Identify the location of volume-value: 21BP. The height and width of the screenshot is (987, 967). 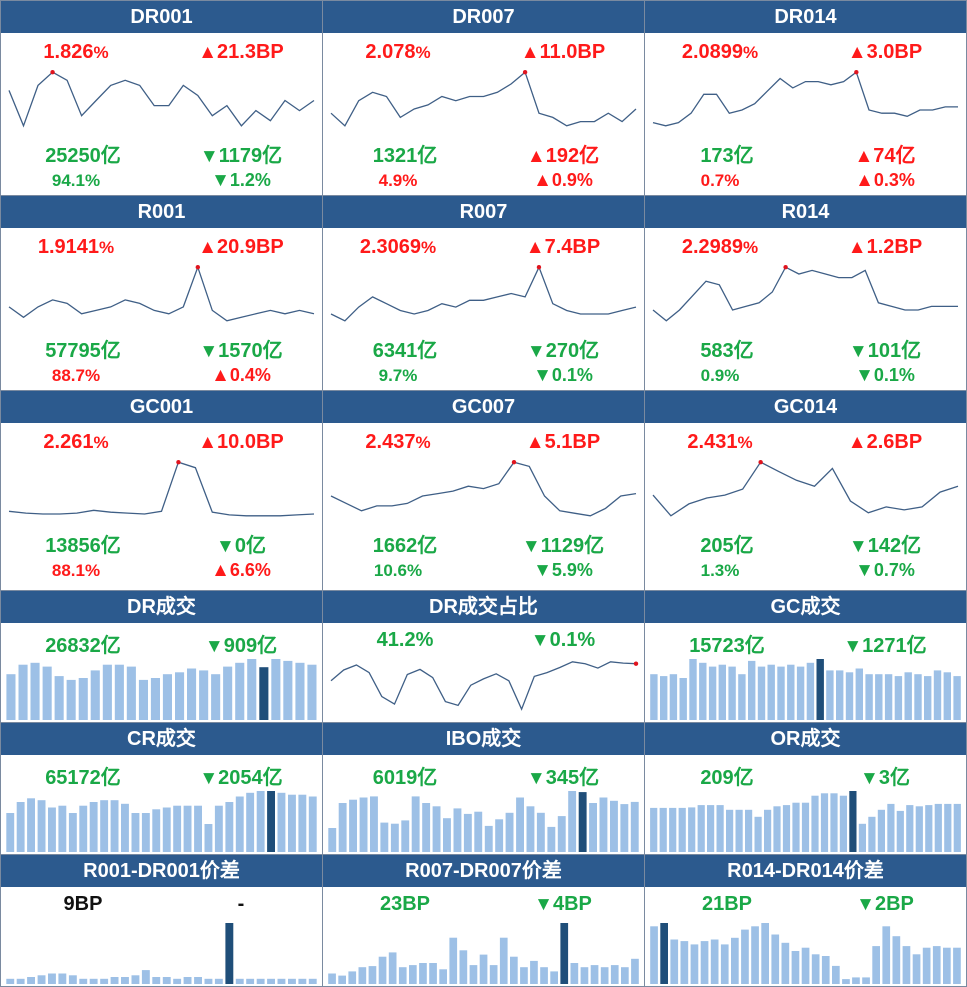
(727, 904).